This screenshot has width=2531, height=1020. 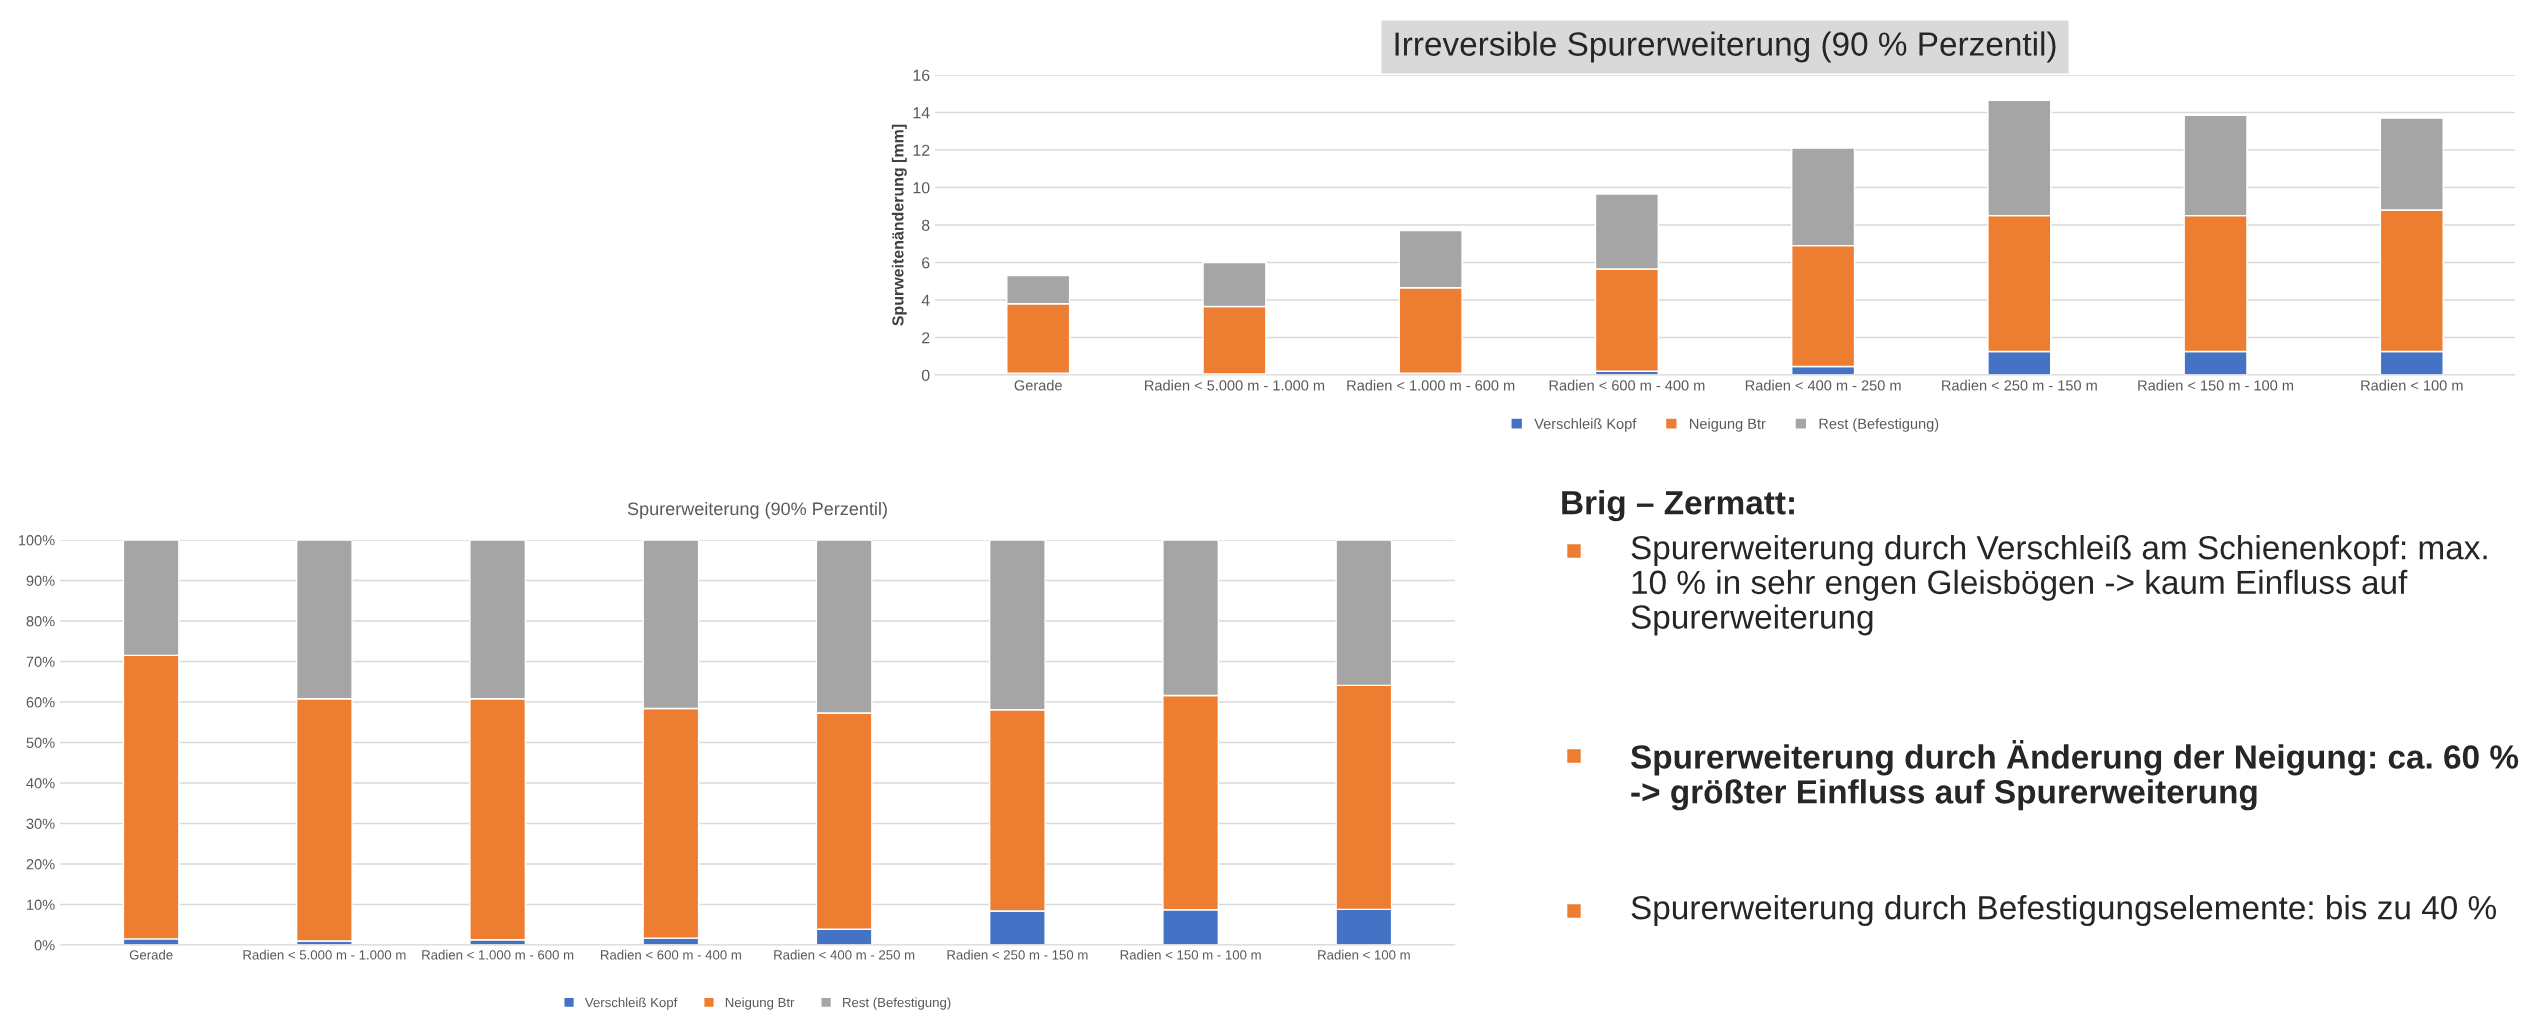 I want to click on y-tick-label: 16, so click(x=921, y=75).